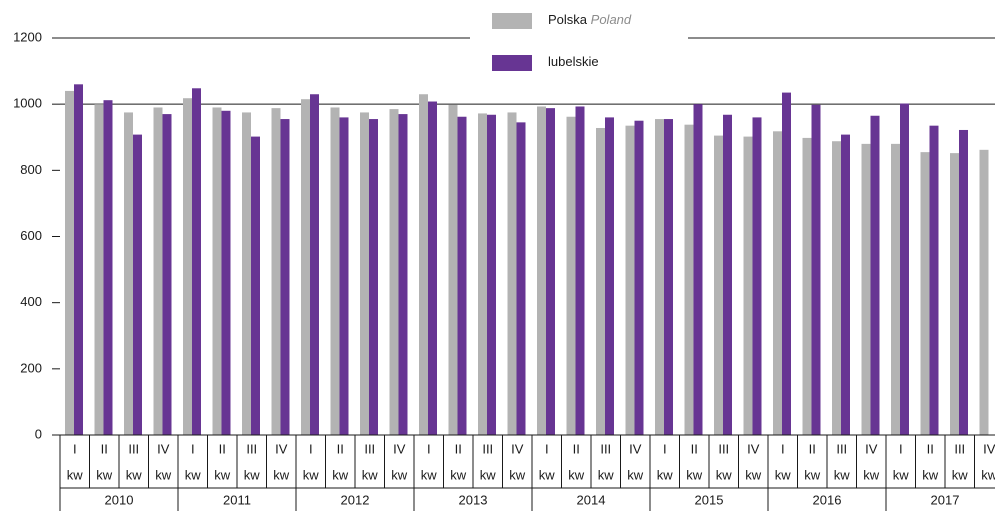 The width and height of the screenshot is (995, 511). Describe the element at coordinates (591, 499) in the screenshot. I see `group-label: 2014` at that location.